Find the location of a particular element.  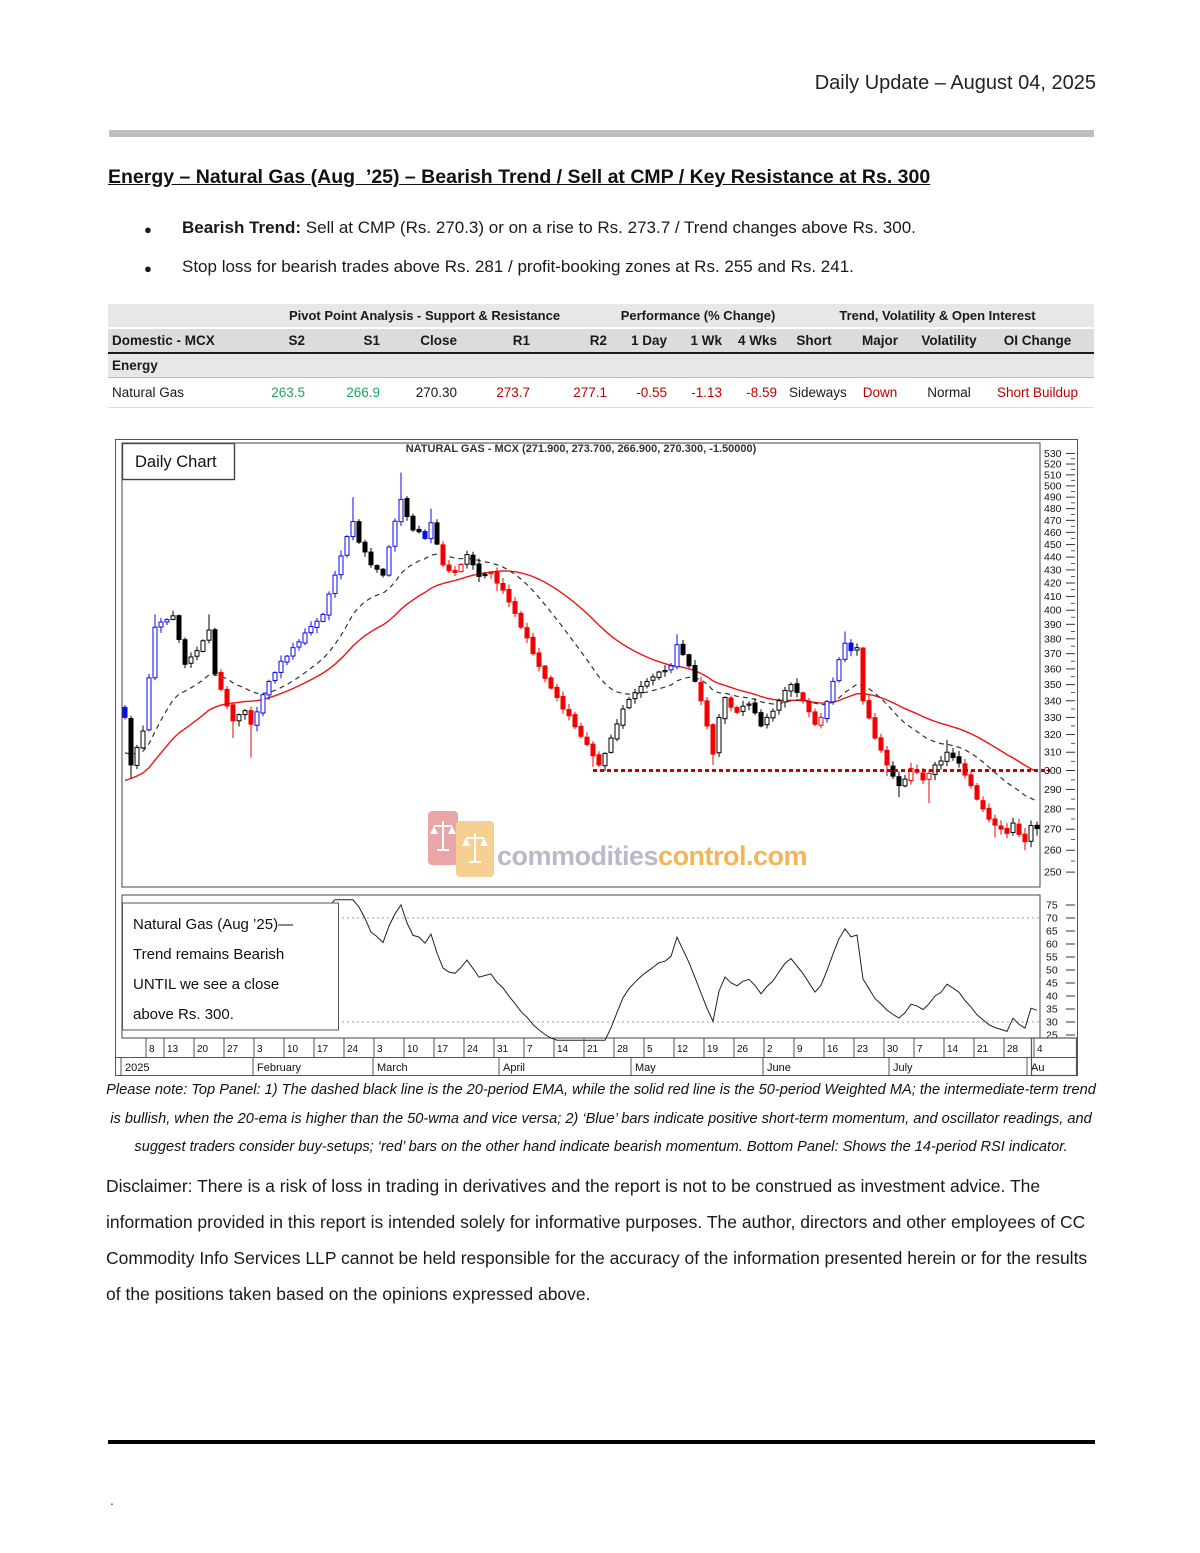

week-label: 21 is located at coordinates (593, 1049).